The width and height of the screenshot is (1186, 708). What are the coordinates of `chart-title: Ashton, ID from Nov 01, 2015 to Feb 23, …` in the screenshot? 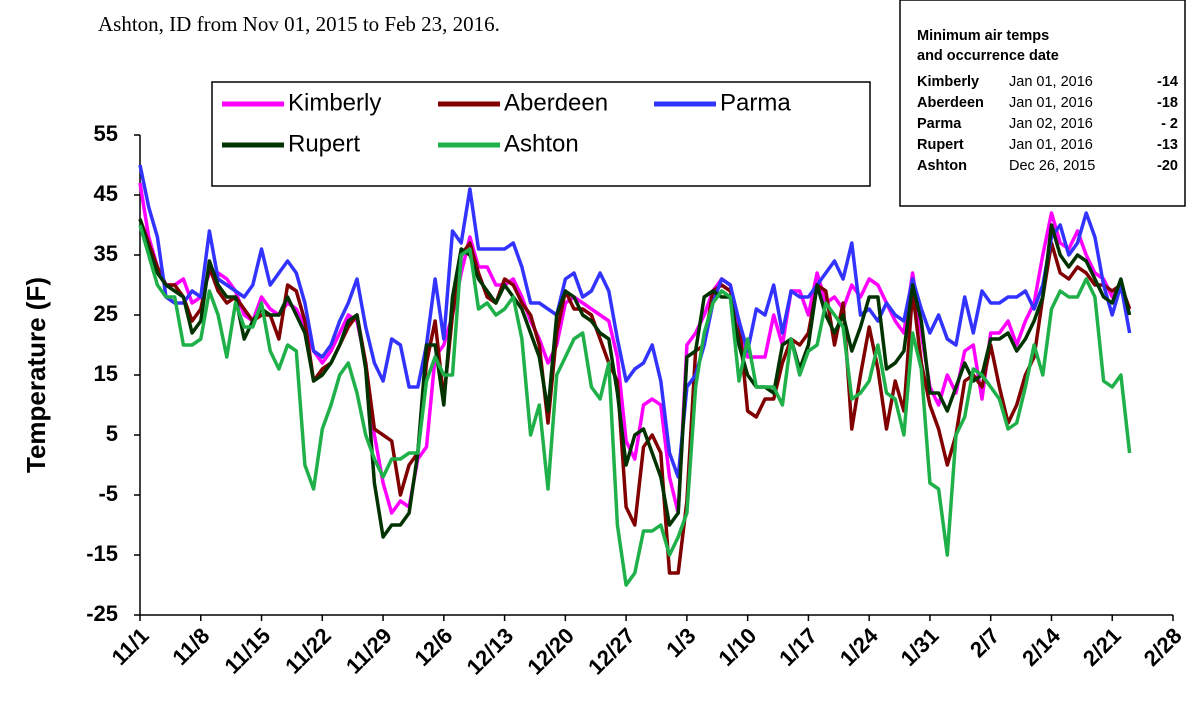 It's located at (299, 24).